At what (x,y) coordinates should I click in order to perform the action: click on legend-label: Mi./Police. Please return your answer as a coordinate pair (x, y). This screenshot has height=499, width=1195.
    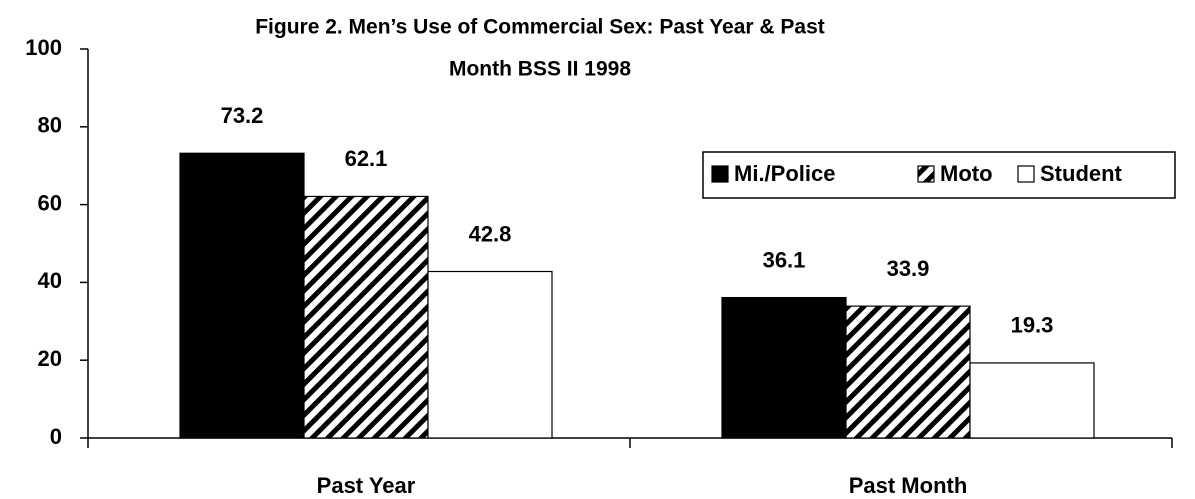
    Looking at the image, I should click on (784, 173).